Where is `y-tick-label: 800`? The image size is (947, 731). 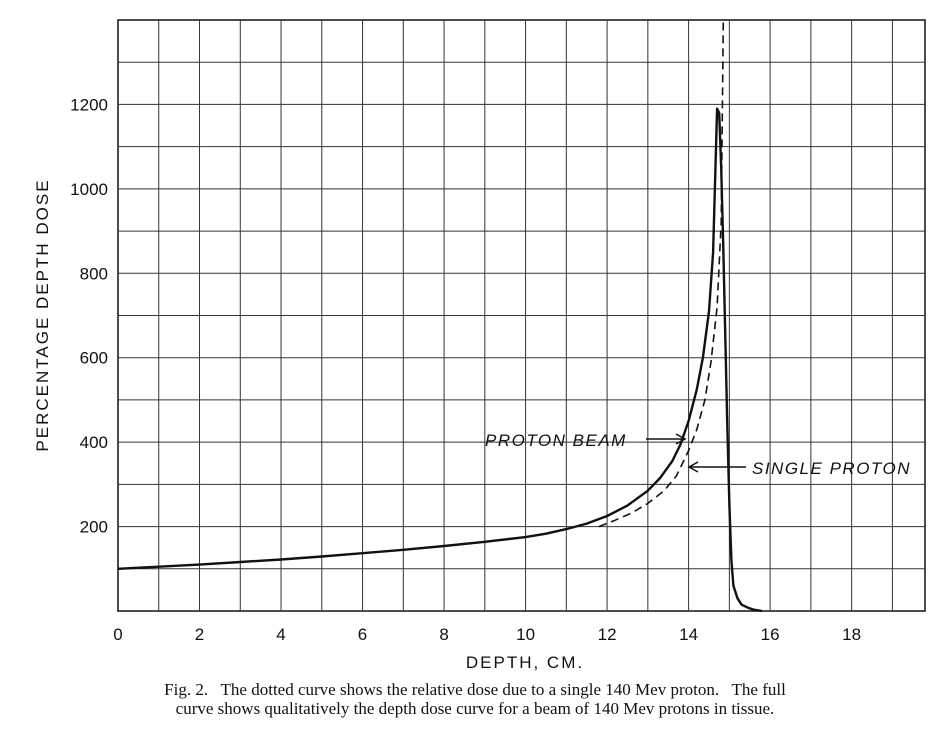
y-tick-label: 800 is located at coordinates (94, 273).